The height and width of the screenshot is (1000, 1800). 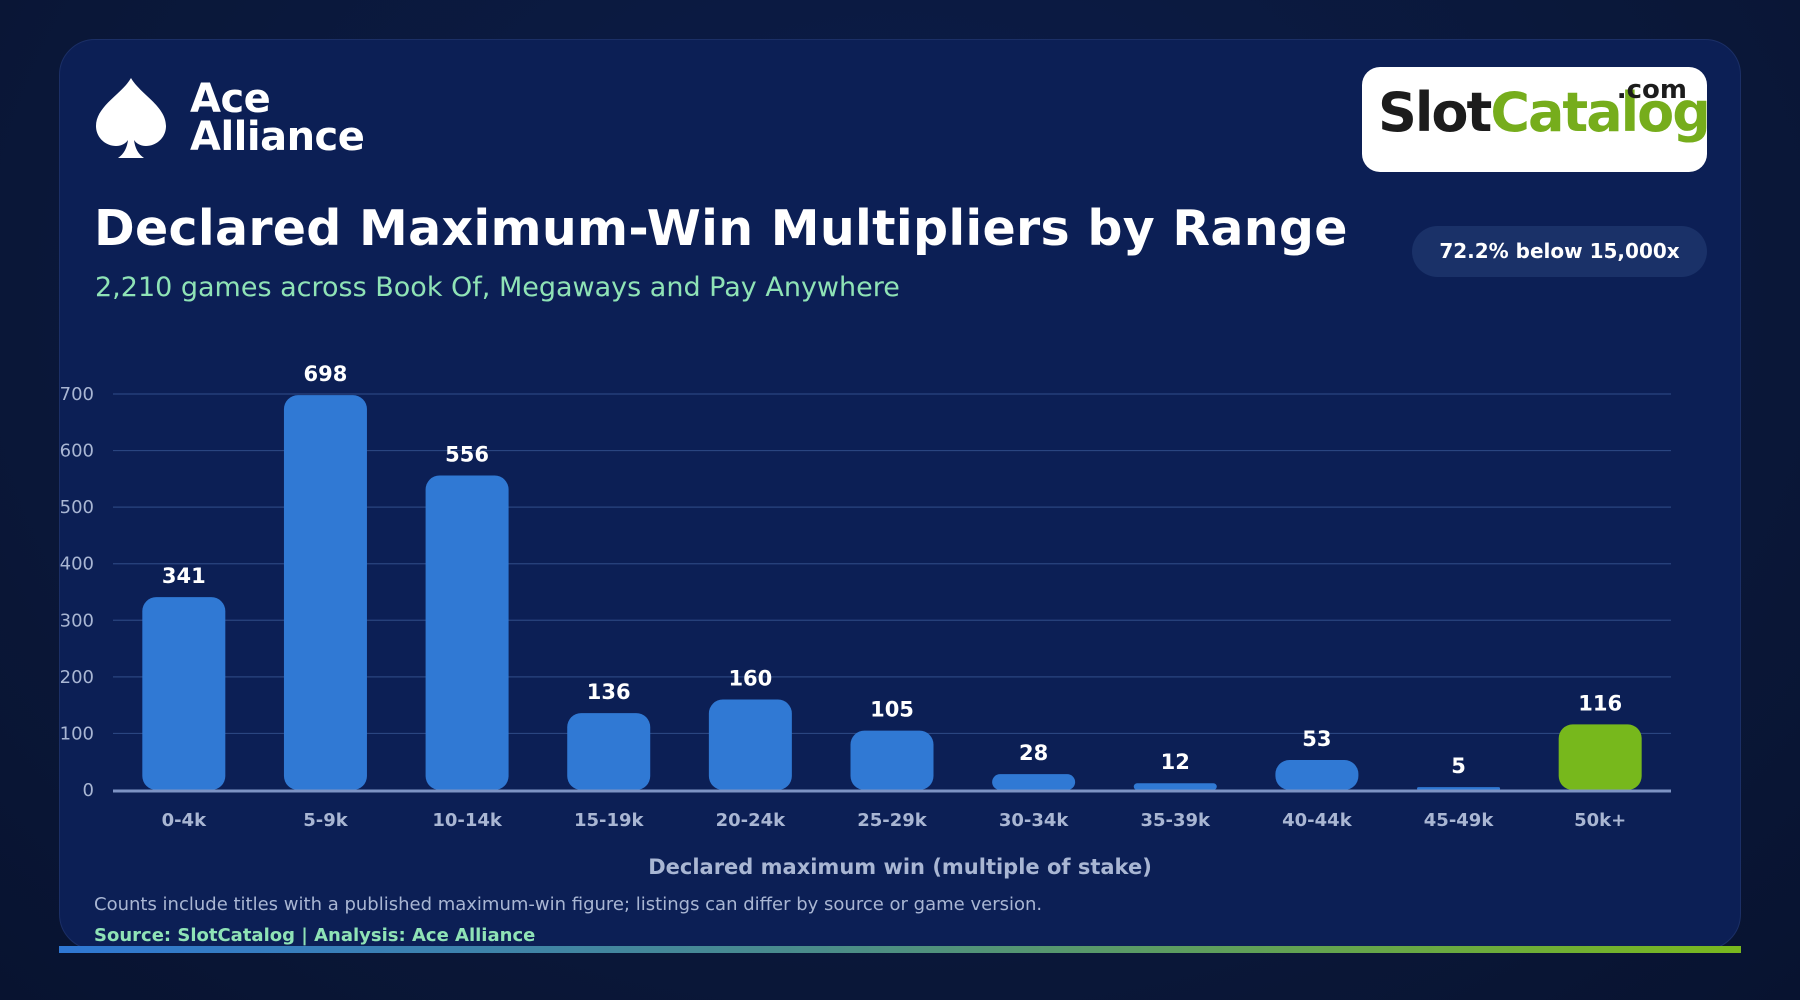 I want to click on y-tick-label: 600, so click(x=77, y=451).